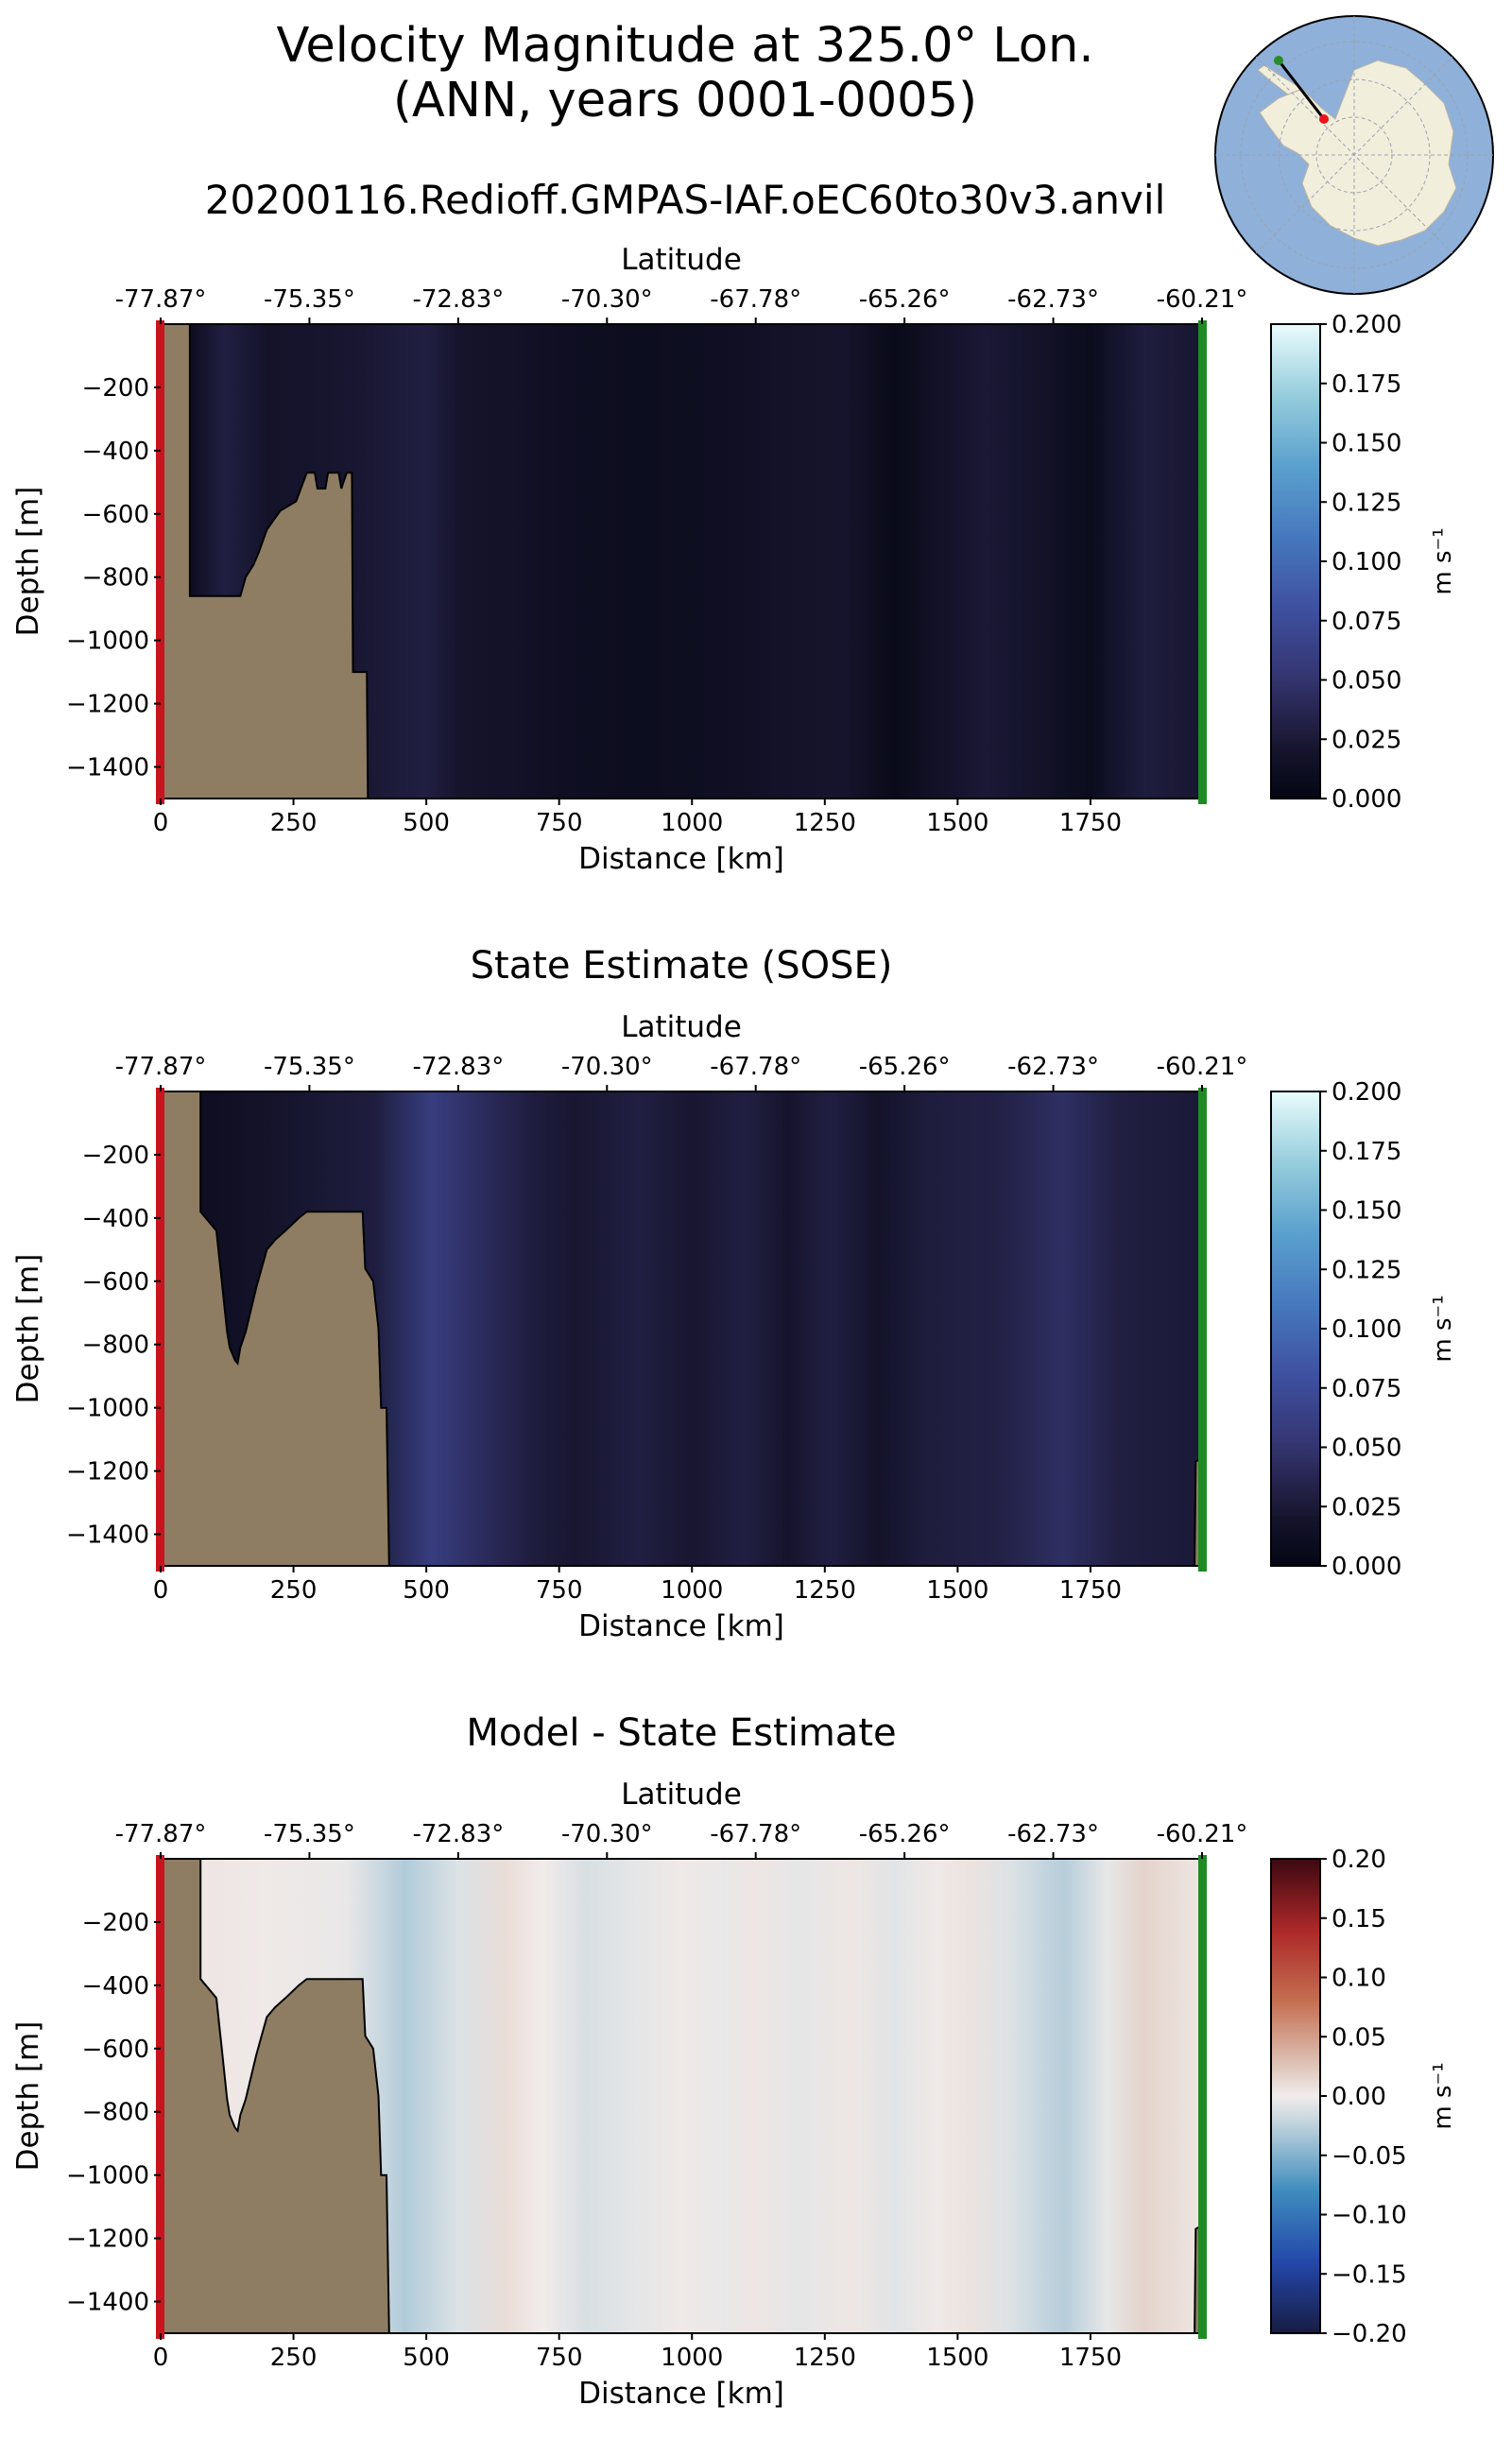 This screenshot has height=2457, width=1512. I want to click on transect-line, so click(1301, 90).